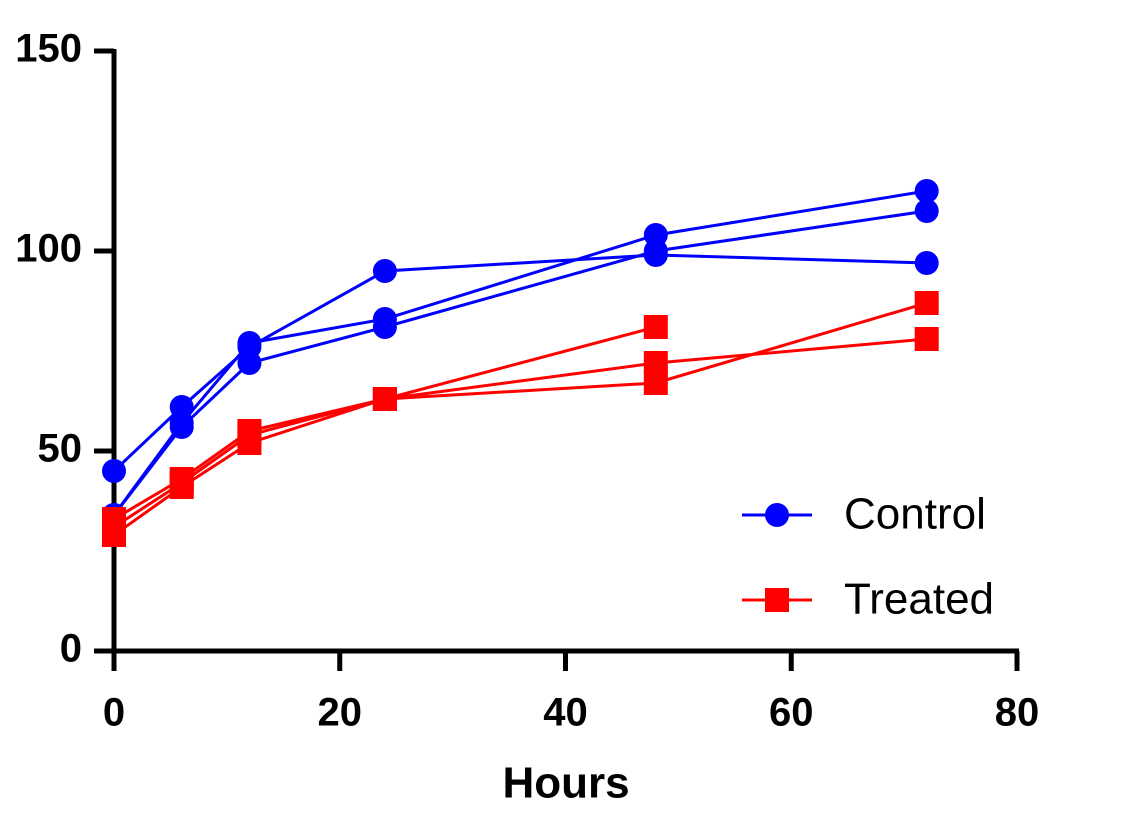 This screenshot has width=1125, height=839. What do you see at coordinates (60, 449) in the screenshot?
I see `y-tick-label: 50` at bounding box center [60, 449].